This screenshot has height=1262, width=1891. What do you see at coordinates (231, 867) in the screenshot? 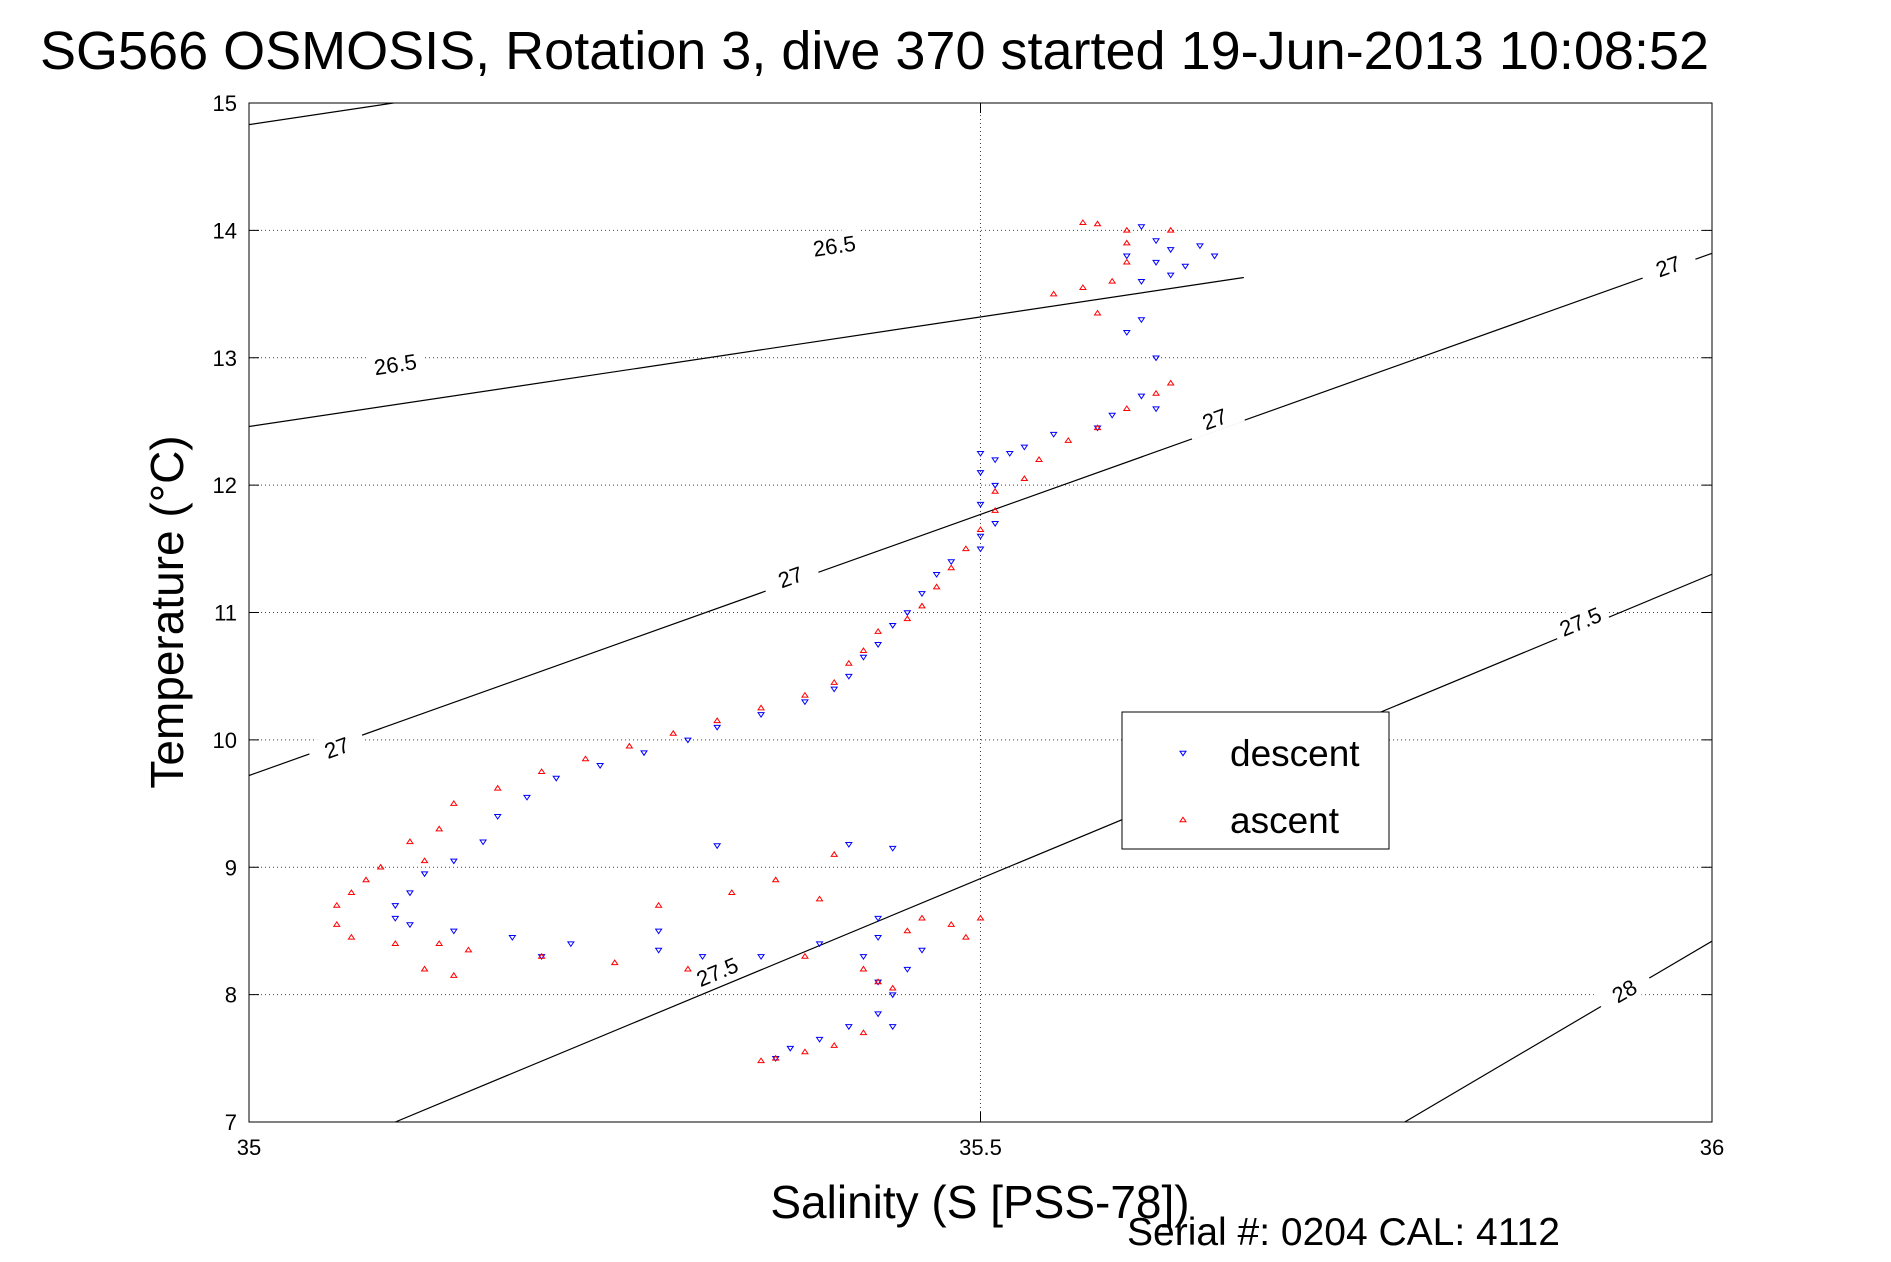
I see `y-tick-label: 9` at bounding box center [231, 867].